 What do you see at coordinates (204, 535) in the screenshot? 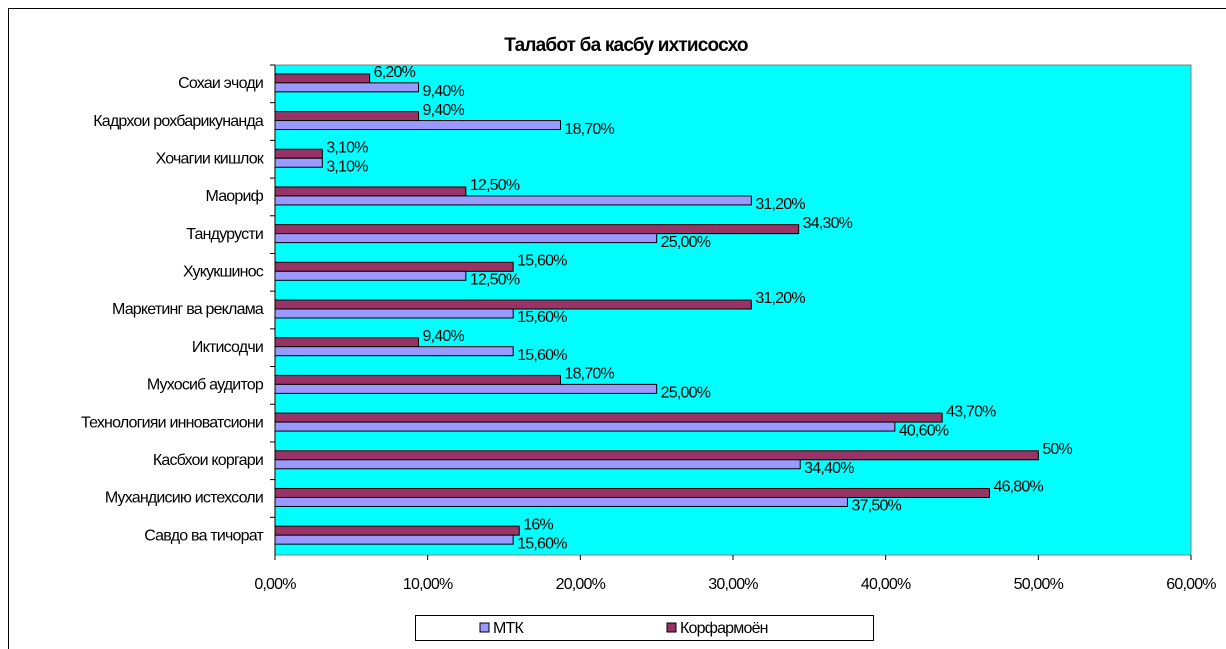
I see `y-tick-label: Савдо ва тичорат` at bounding box center [204, 535].